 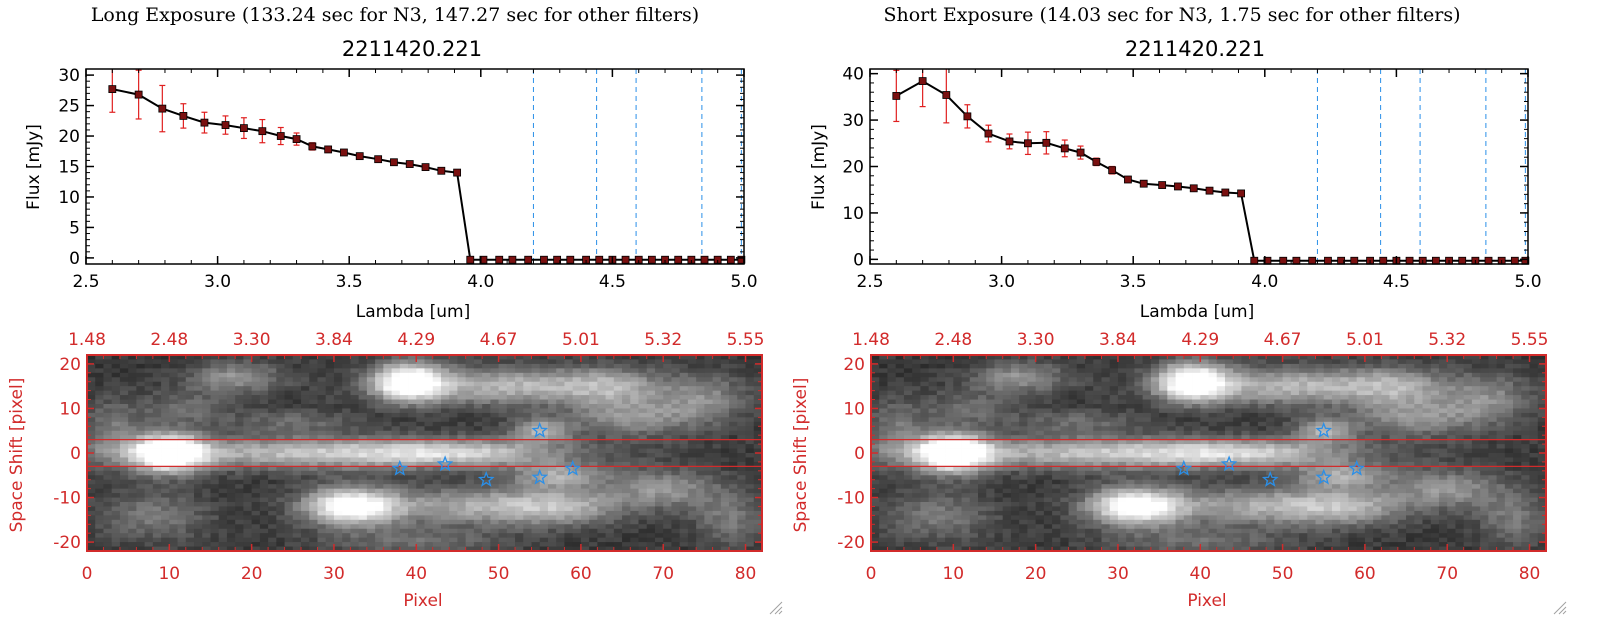 What do you see at coordinates (378, 159) in the screenshot?
I see `data-point` at bounding box center [378, 159].